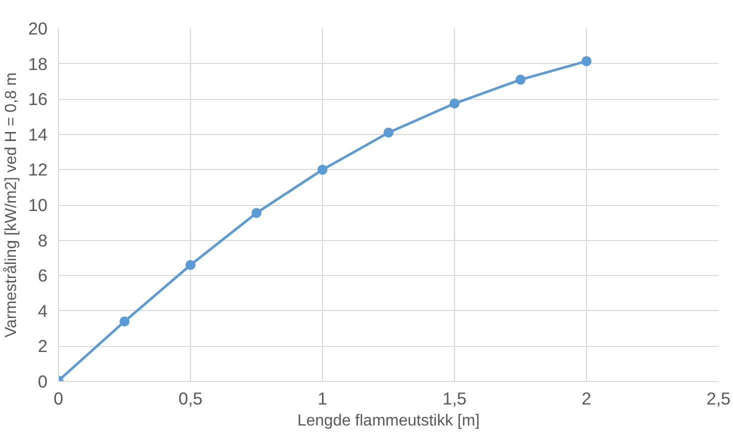  I want to click on x-tick-label: 1,5, so click(454, 398).